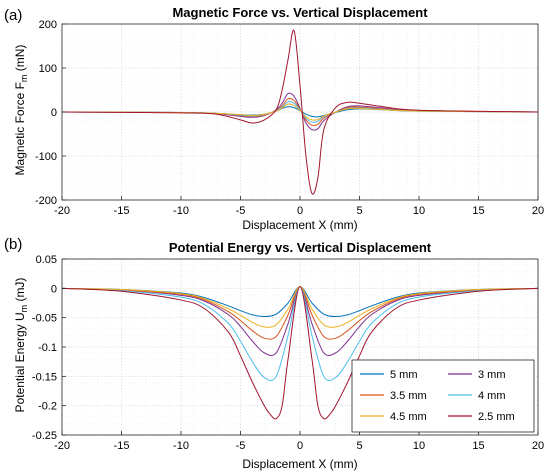 This screenshot has width=550, height=474. What do you see at coordinates (20, 291) in the screenshot?
I see `y-axis-label-unit: (mJ)` at bounding box center [20, 291].